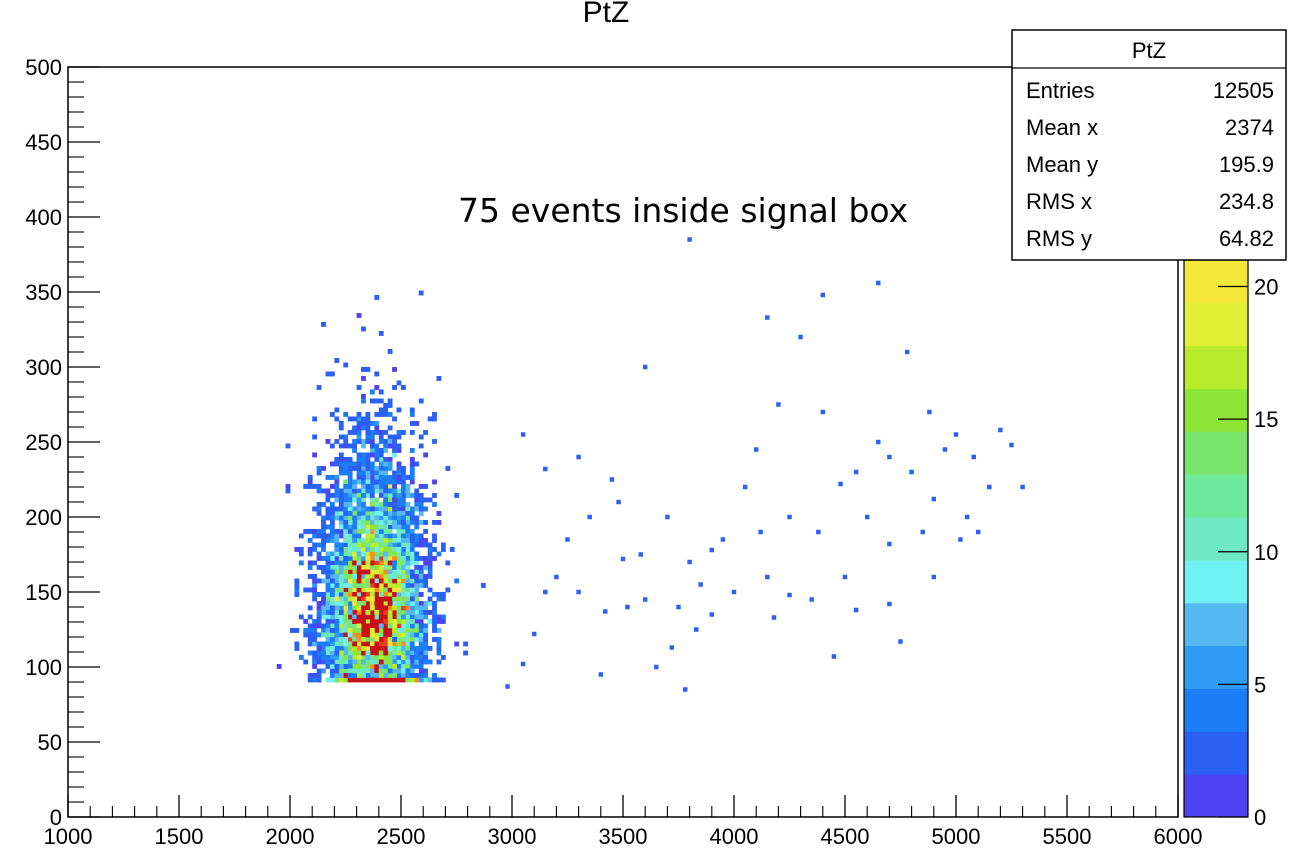 The height and width of the screenshot is (852, 1289). What do you see at coordinates (56, 817) in the screenshot?
I see `y-tick-label: 0` at bounding box center [56, 817].